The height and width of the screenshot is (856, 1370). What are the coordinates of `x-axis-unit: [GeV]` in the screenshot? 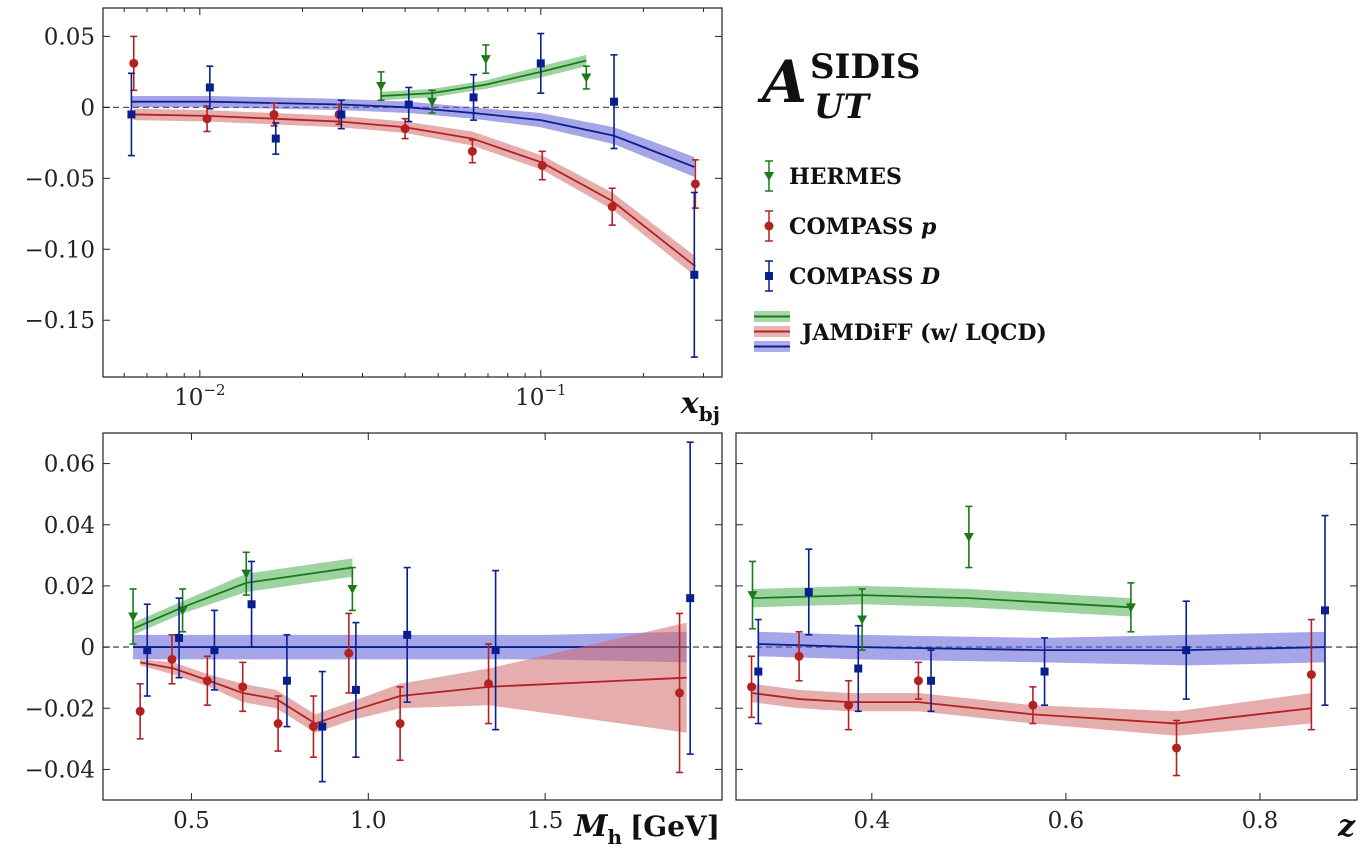 It's located at (675, 826).